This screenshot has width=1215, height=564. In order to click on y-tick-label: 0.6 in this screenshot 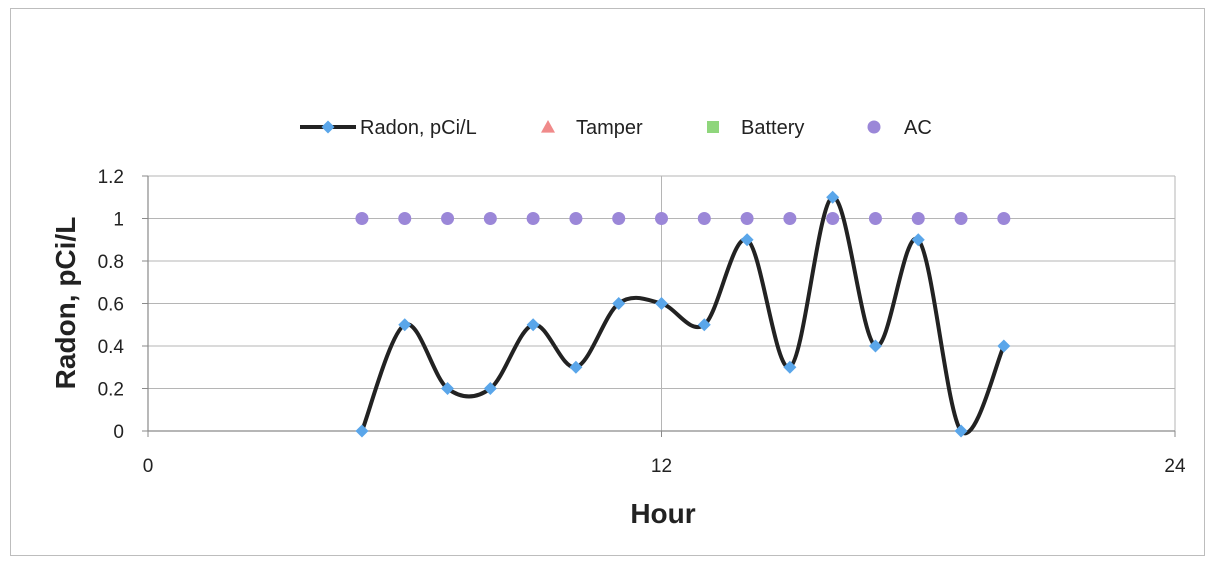, I will do `click(111, 305)`.